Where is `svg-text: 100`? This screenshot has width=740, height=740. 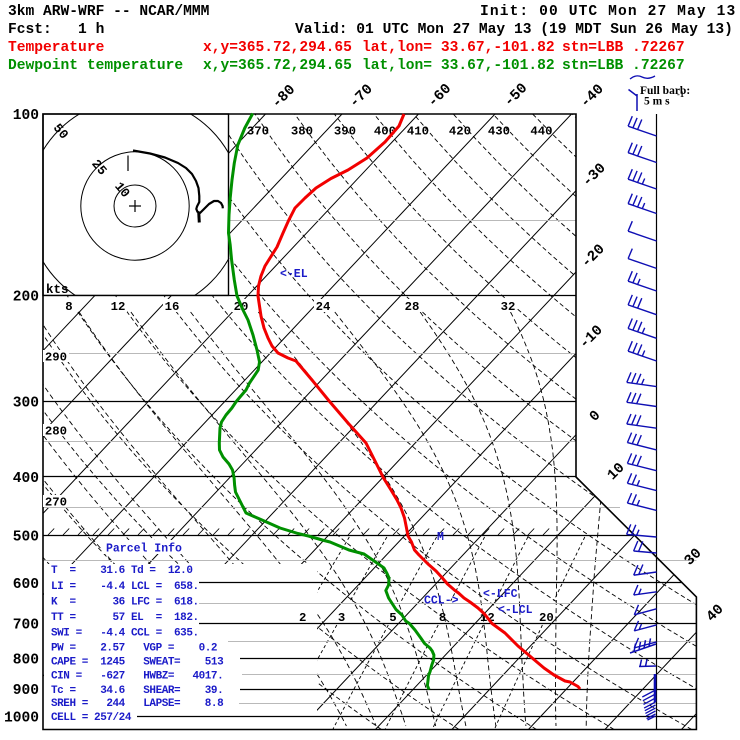 svg-text: 100 is located at coordinates (26, 116).